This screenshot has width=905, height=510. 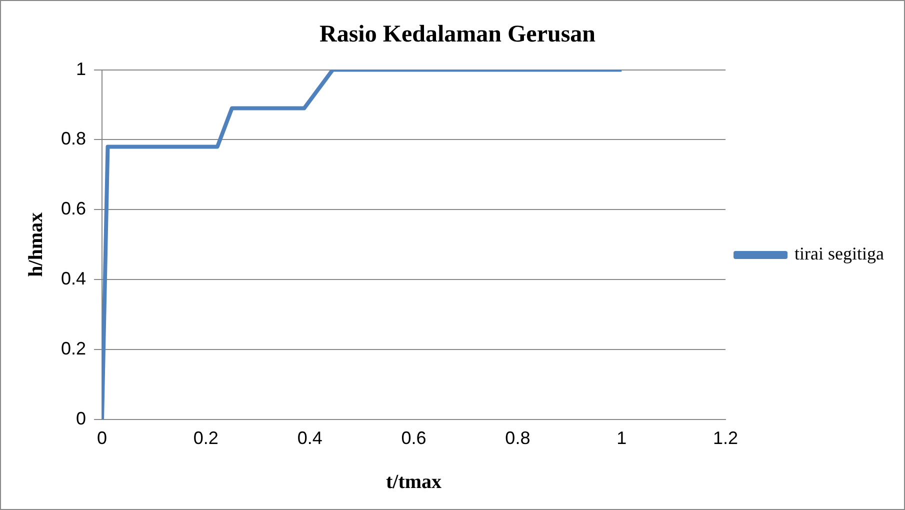 What do you see at coordinates (517, 438) in the screenshot?
I see `x-tick-label: 0.8` at bounding box center [517, 438].